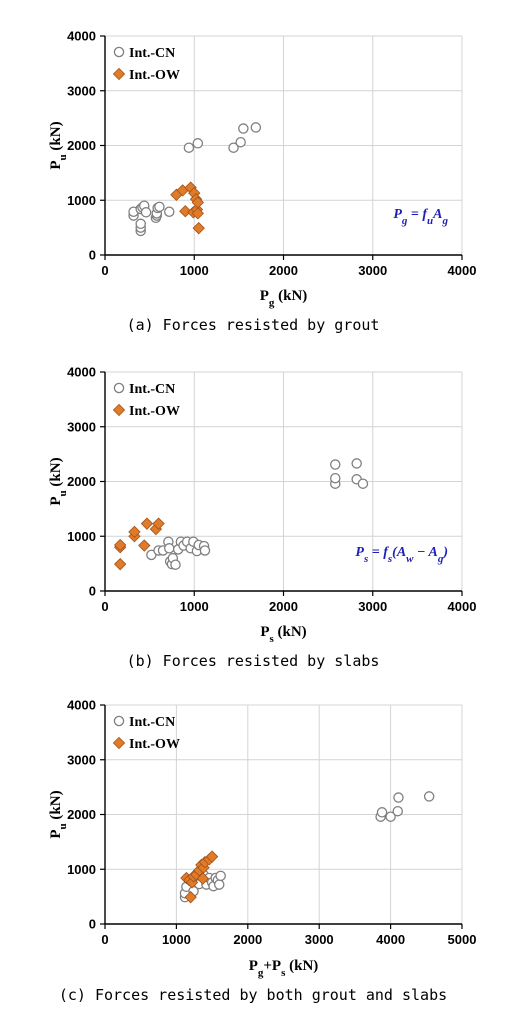  I want to click on formula-annotation: Ps = fs(Aw − Ag), so click(401, 555).